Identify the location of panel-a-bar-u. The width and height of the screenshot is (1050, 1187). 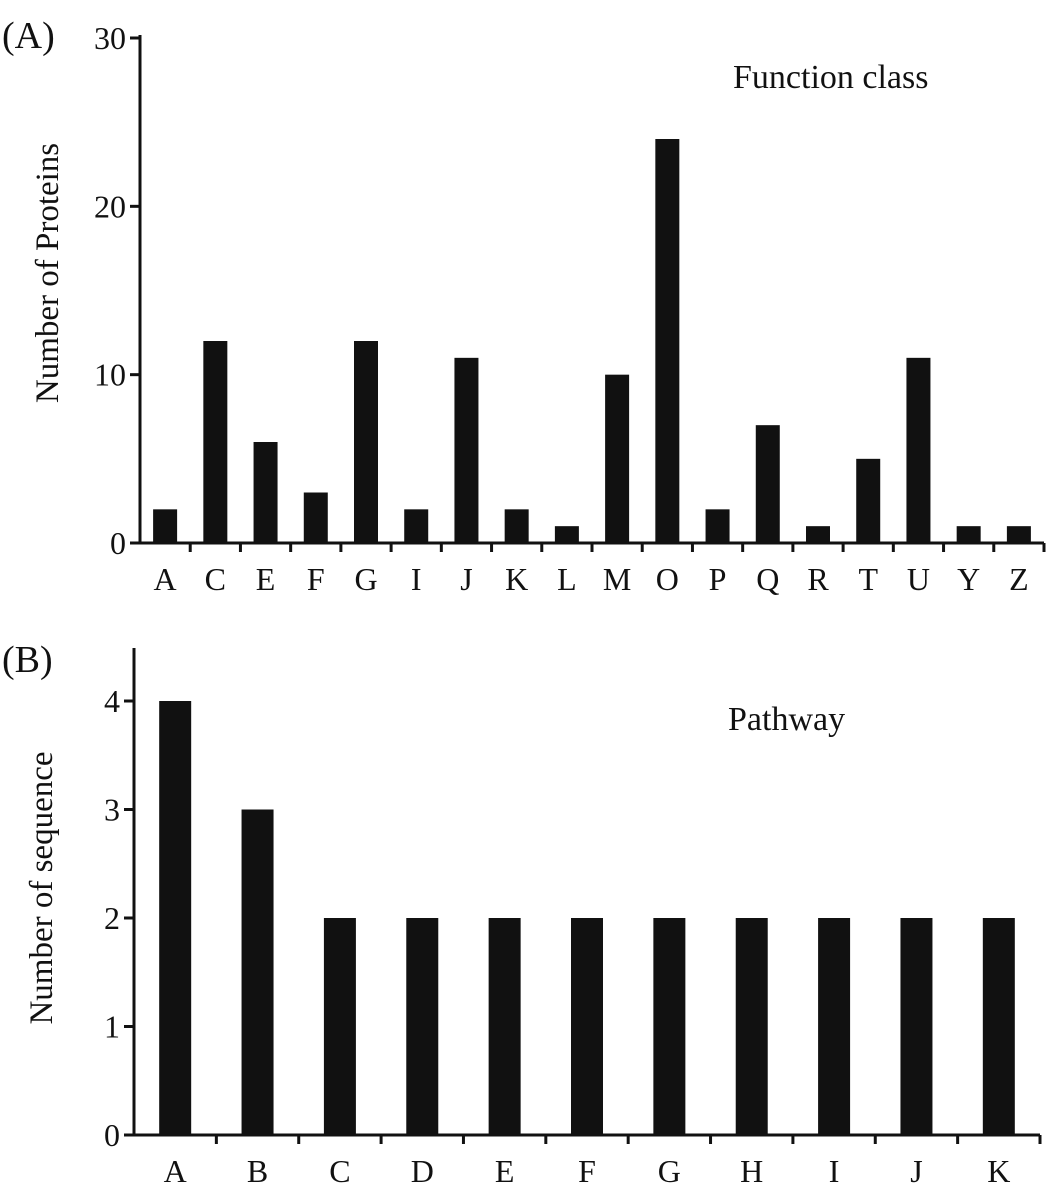
(918, 450).